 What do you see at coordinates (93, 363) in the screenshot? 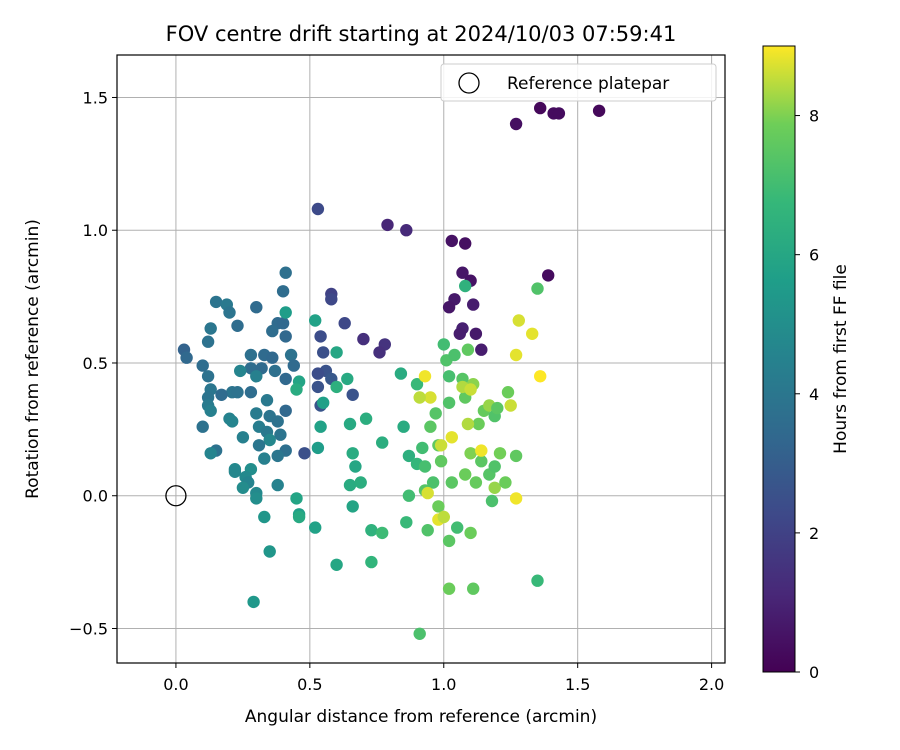
I see `y-axis-ticks: −0.5 0.0 0.5 1.0 1.5` at bounding box center [93, 363].